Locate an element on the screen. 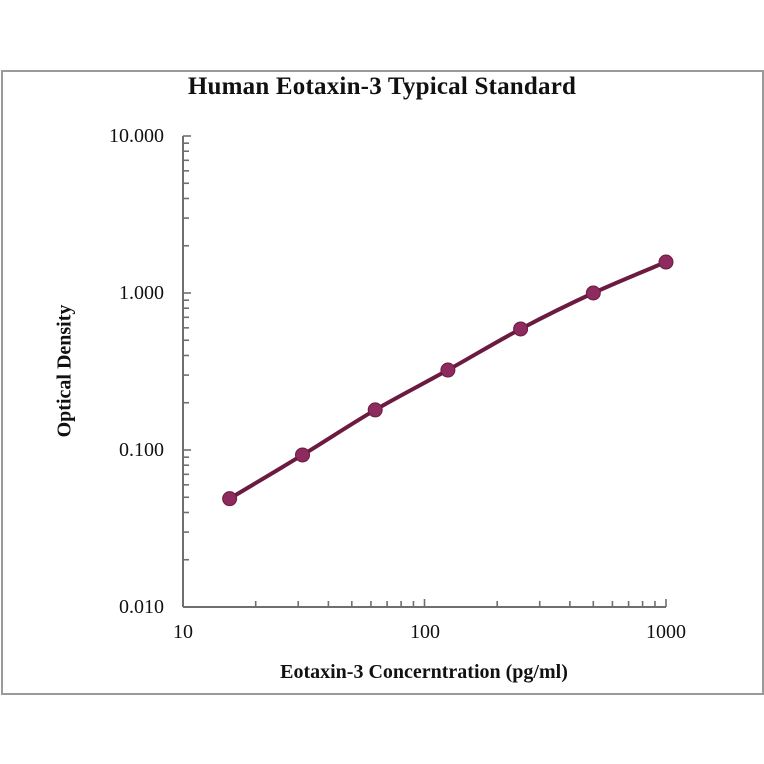 The width and height of the screenshot is (764, 764). y-tick-label: 0.100 is located at coordinates (141, 450).